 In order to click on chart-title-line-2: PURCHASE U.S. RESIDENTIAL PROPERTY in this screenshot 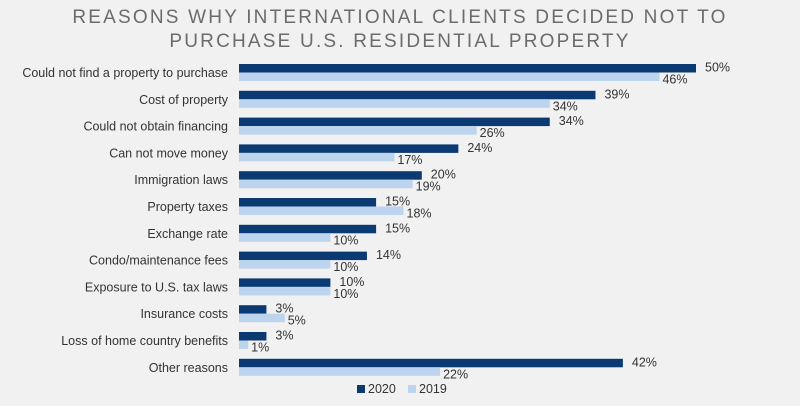, I will do `click(400, 41)`.